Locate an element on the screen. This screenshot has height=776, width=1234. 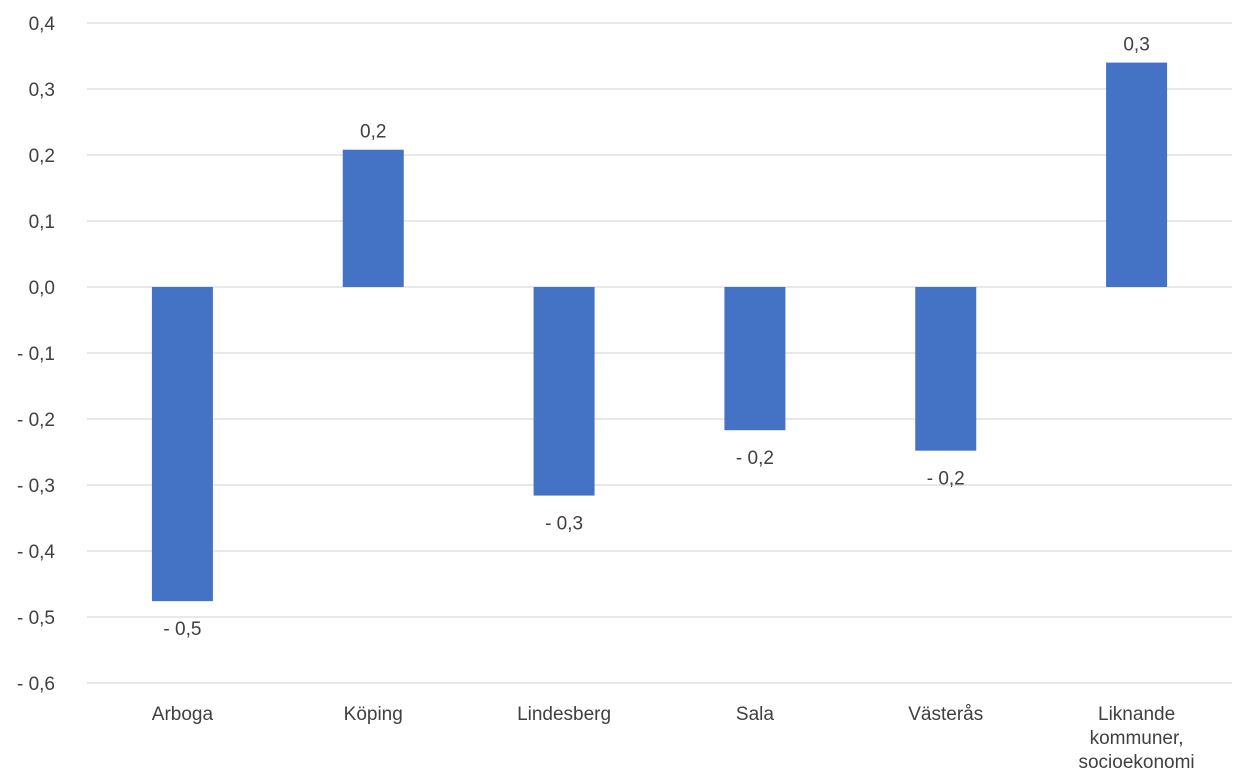
y-tick-label: 0,0 is located at coordinates (42, 288).